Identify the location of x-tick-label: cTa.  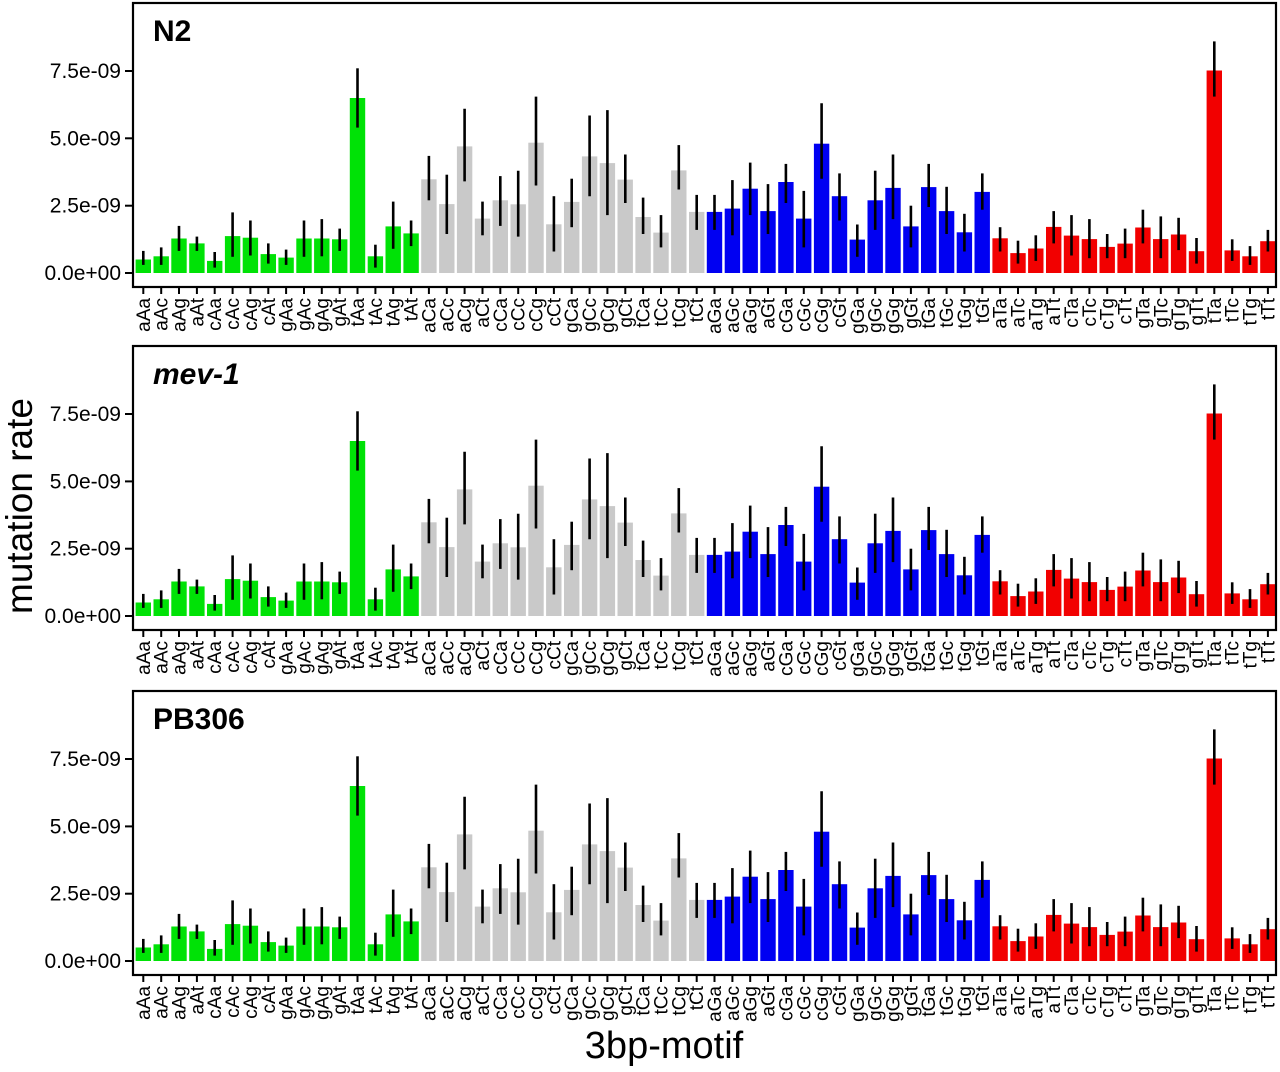
(1072, 1001).